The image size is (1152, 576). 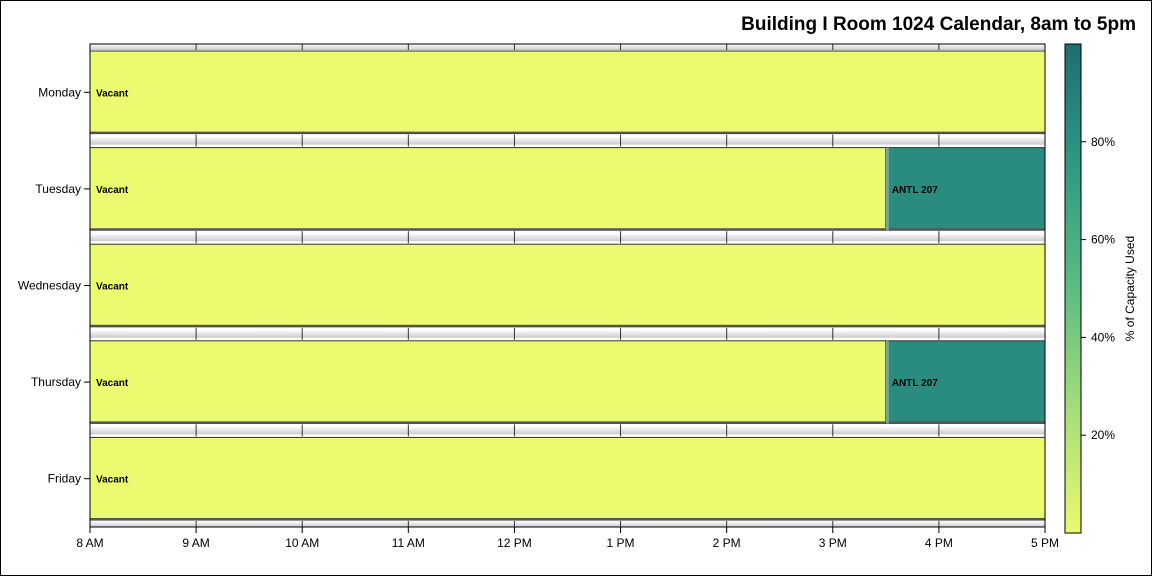 I want to click on y-tick-label: Thursday, so click(x=56, y=382).